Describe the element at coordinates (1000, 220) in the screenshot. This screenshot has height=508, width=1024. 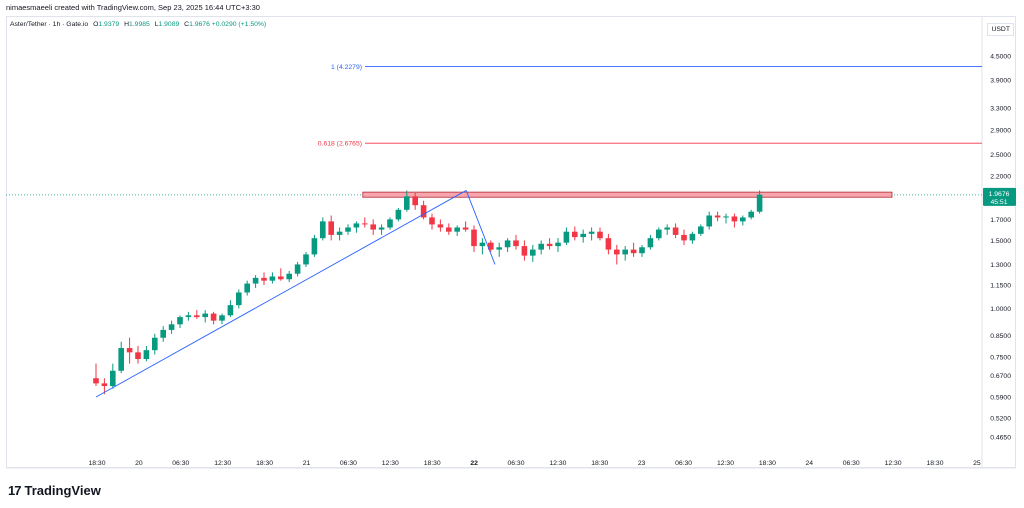
I see `y-tick-label: 1.7000` at that location.